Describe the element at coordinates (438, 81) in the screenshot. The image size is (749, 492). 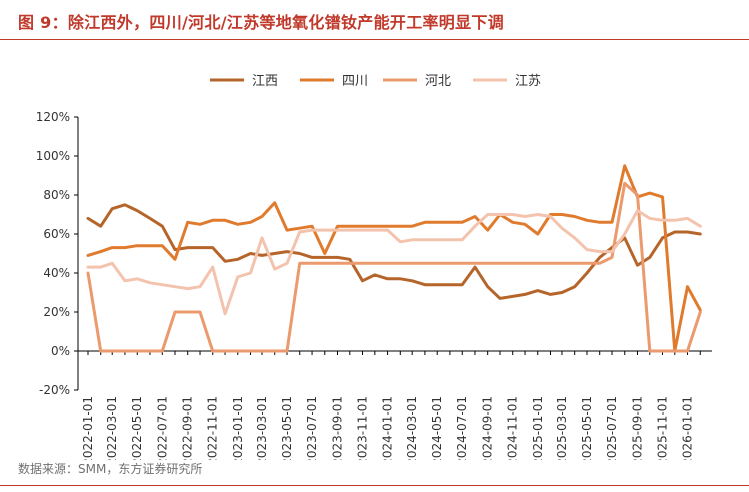
I see `legend-label: 河北` at that location.